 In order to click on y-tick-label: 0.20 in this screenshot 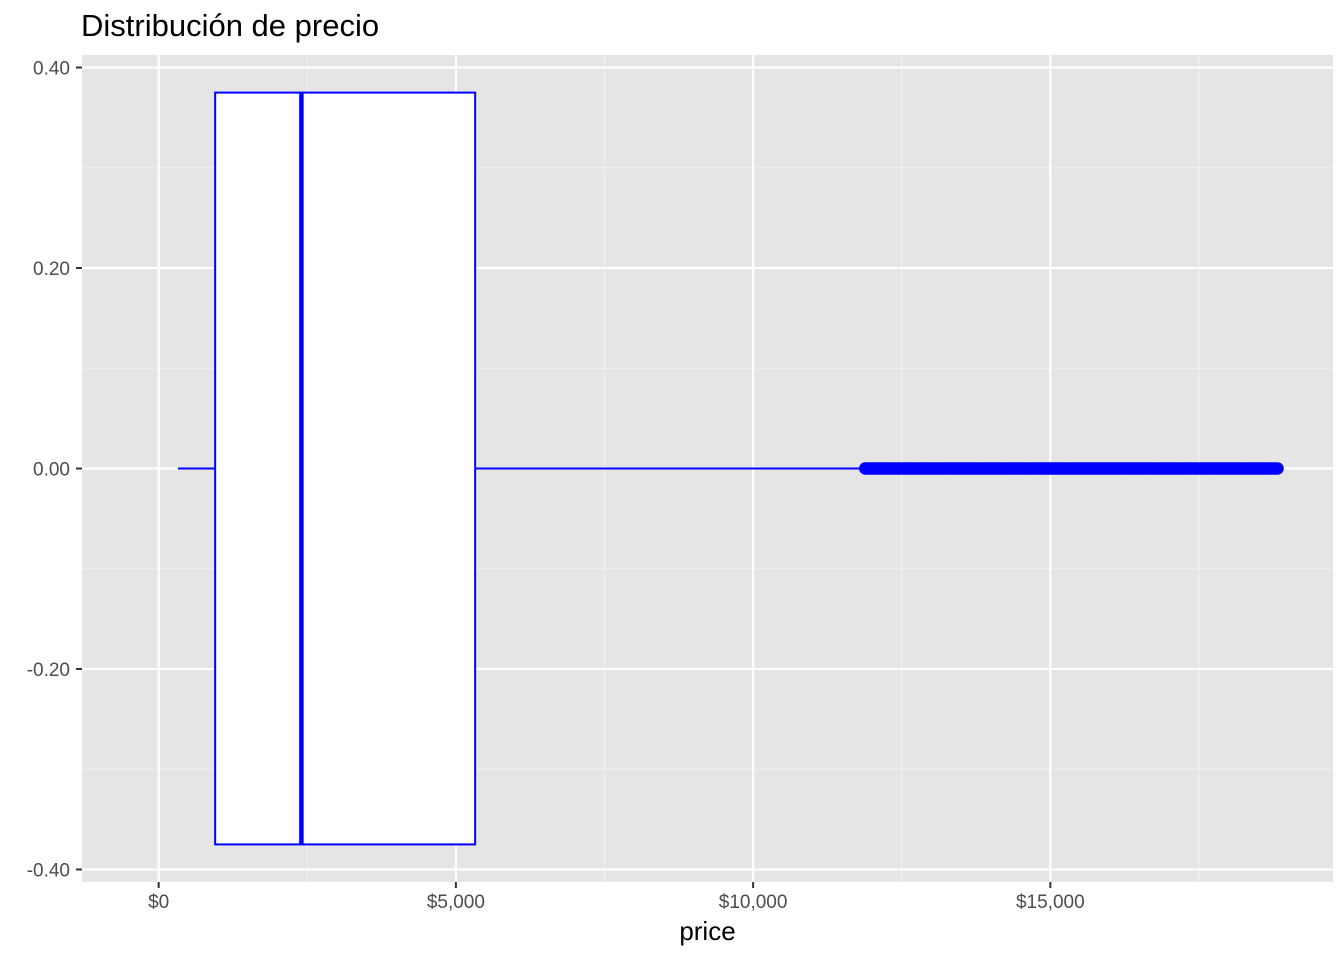, I will do `click(51, 269)`.